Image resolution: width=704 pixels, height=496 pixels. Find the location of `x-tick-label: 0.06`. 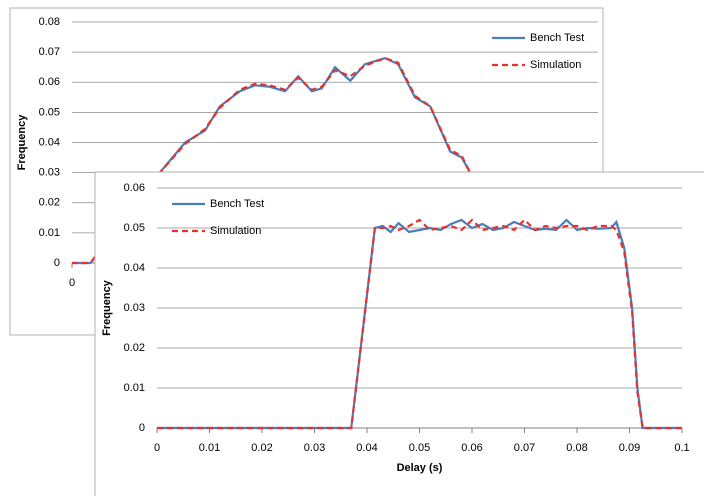

x-tick-label: 0.06 is located at coordinates (471, 448).